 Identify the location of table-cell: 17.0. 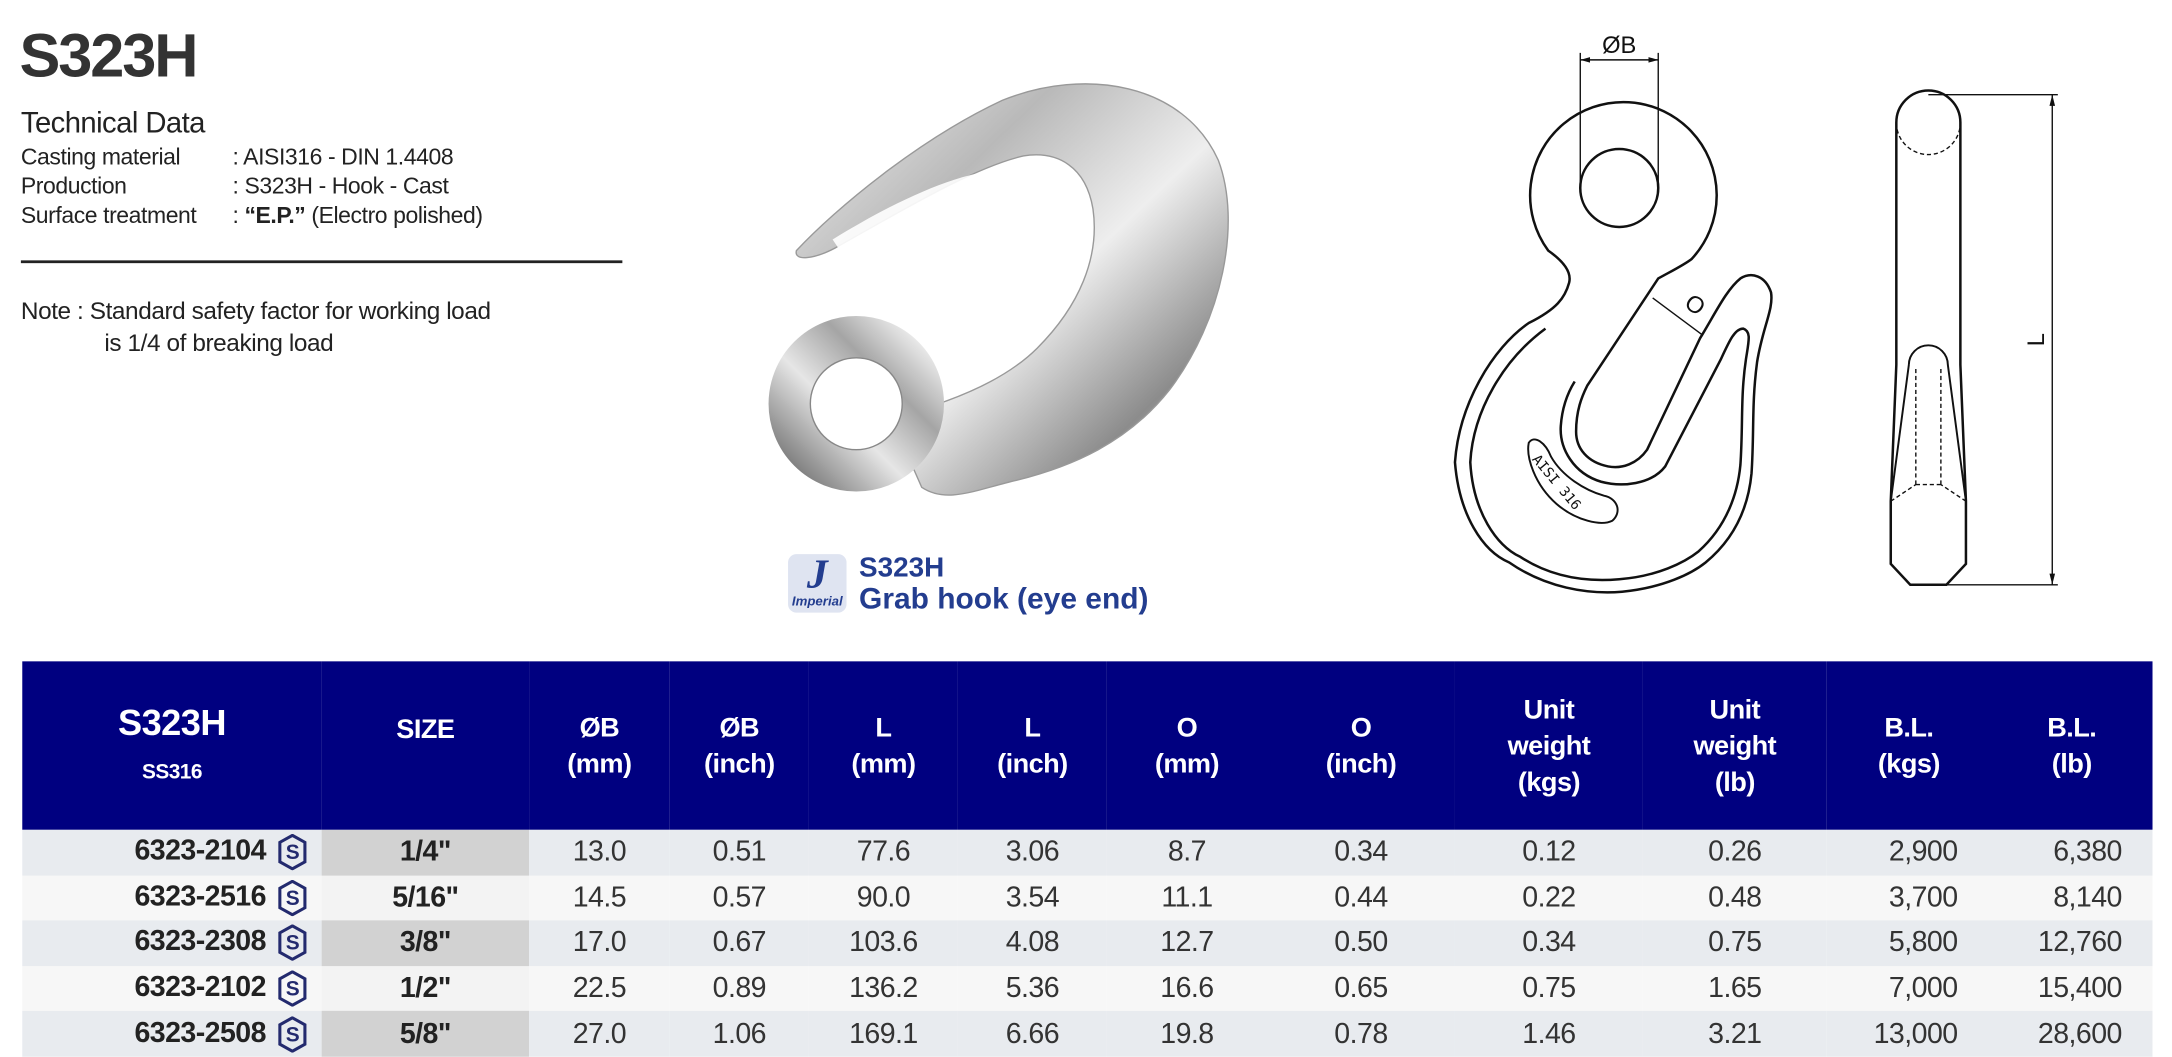
(599, 943).